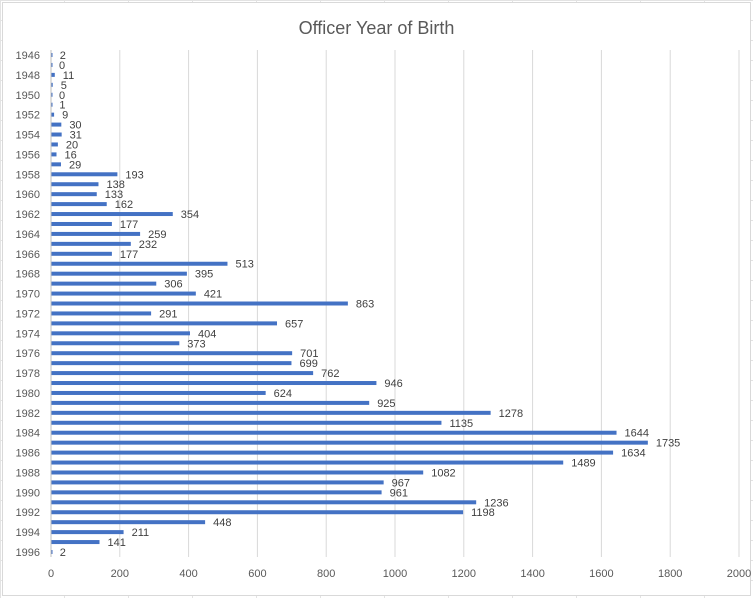 The width and height of the screenshot is (753, 598). What do you see at coordinates (637, 434) in the screenshot?
I see `data-label-1984: 1644` at bounding box center [637, 434].